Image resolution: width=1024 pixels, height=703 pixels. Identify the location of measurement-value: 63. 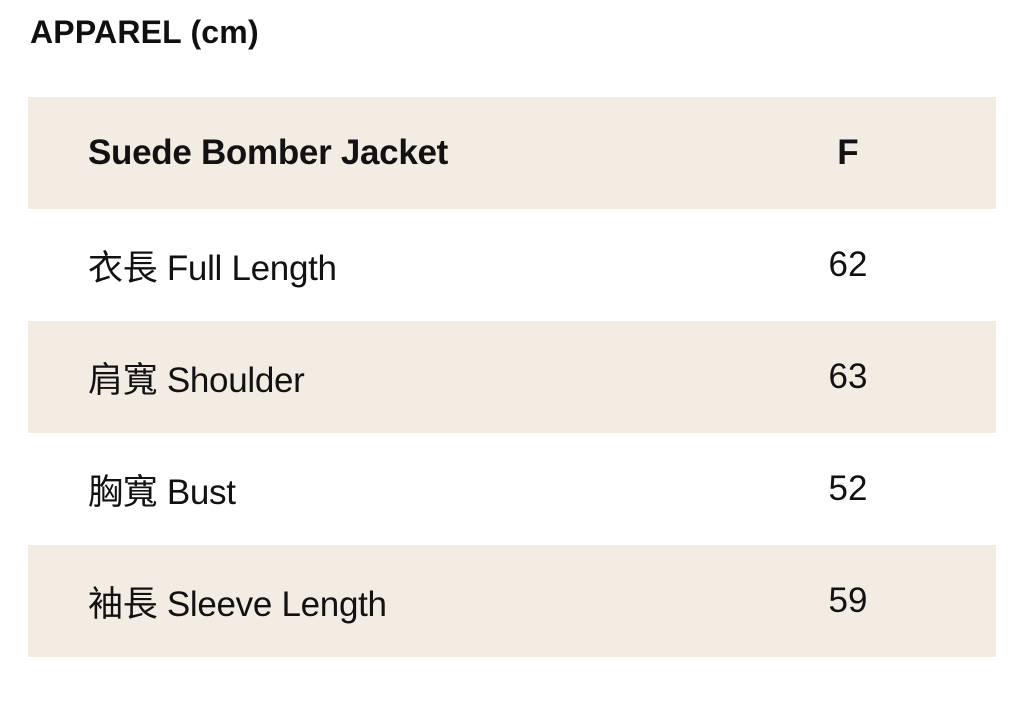
(848, 376).